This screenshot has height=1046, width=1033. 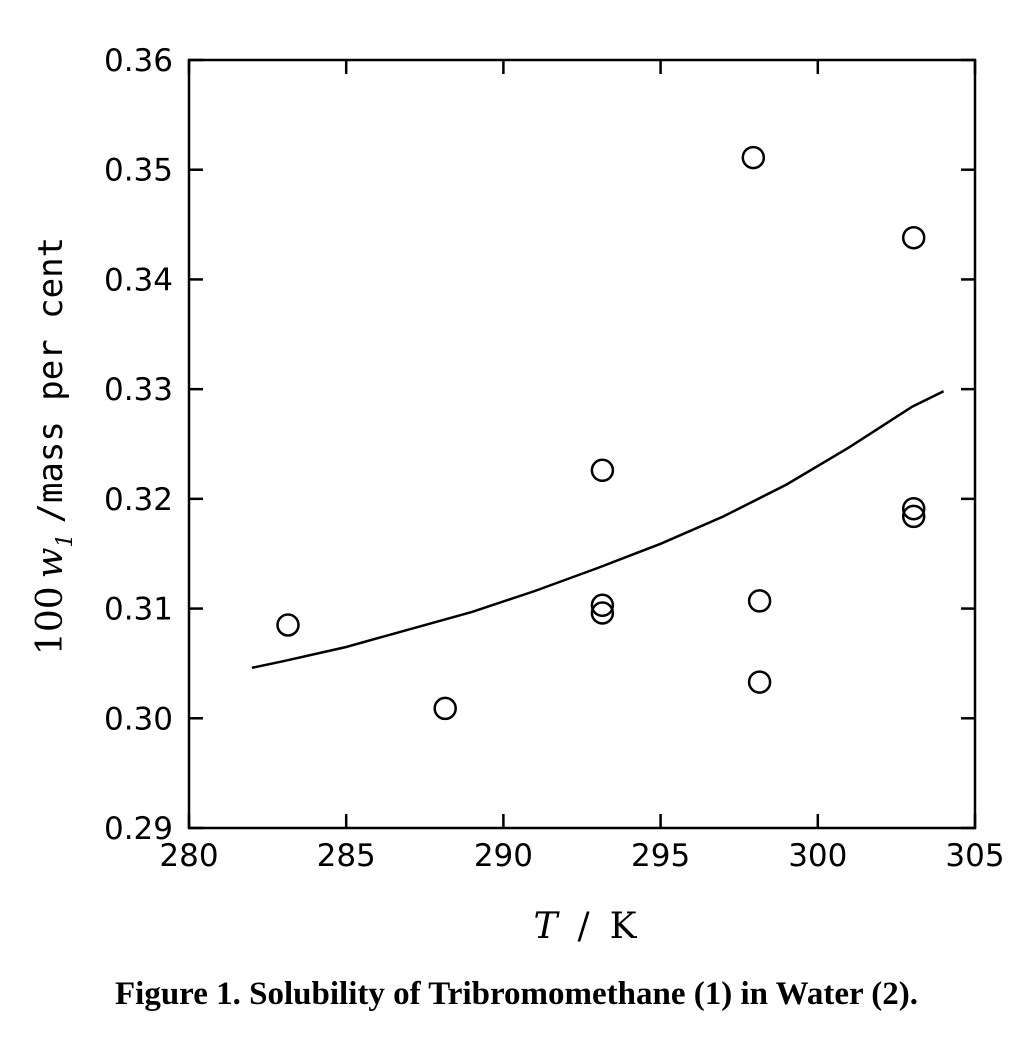 I want to click on x-tick-label: 295, so click(x=660, y=856).